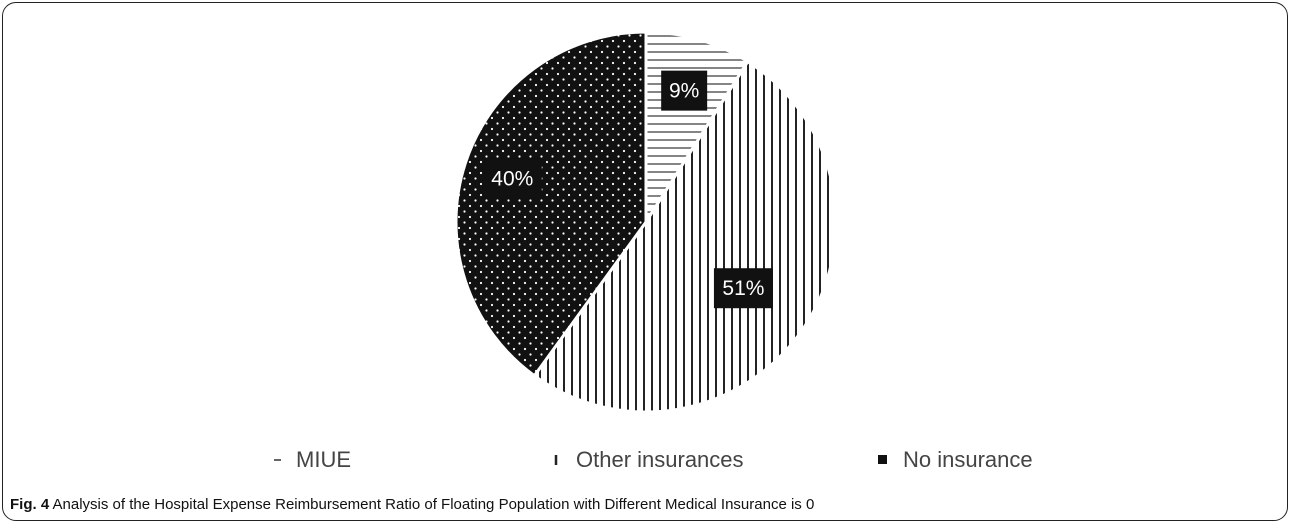  Describe the element at coordinates (968, 459) in the screenshot. I see `legend-label: No insurance` at that location.